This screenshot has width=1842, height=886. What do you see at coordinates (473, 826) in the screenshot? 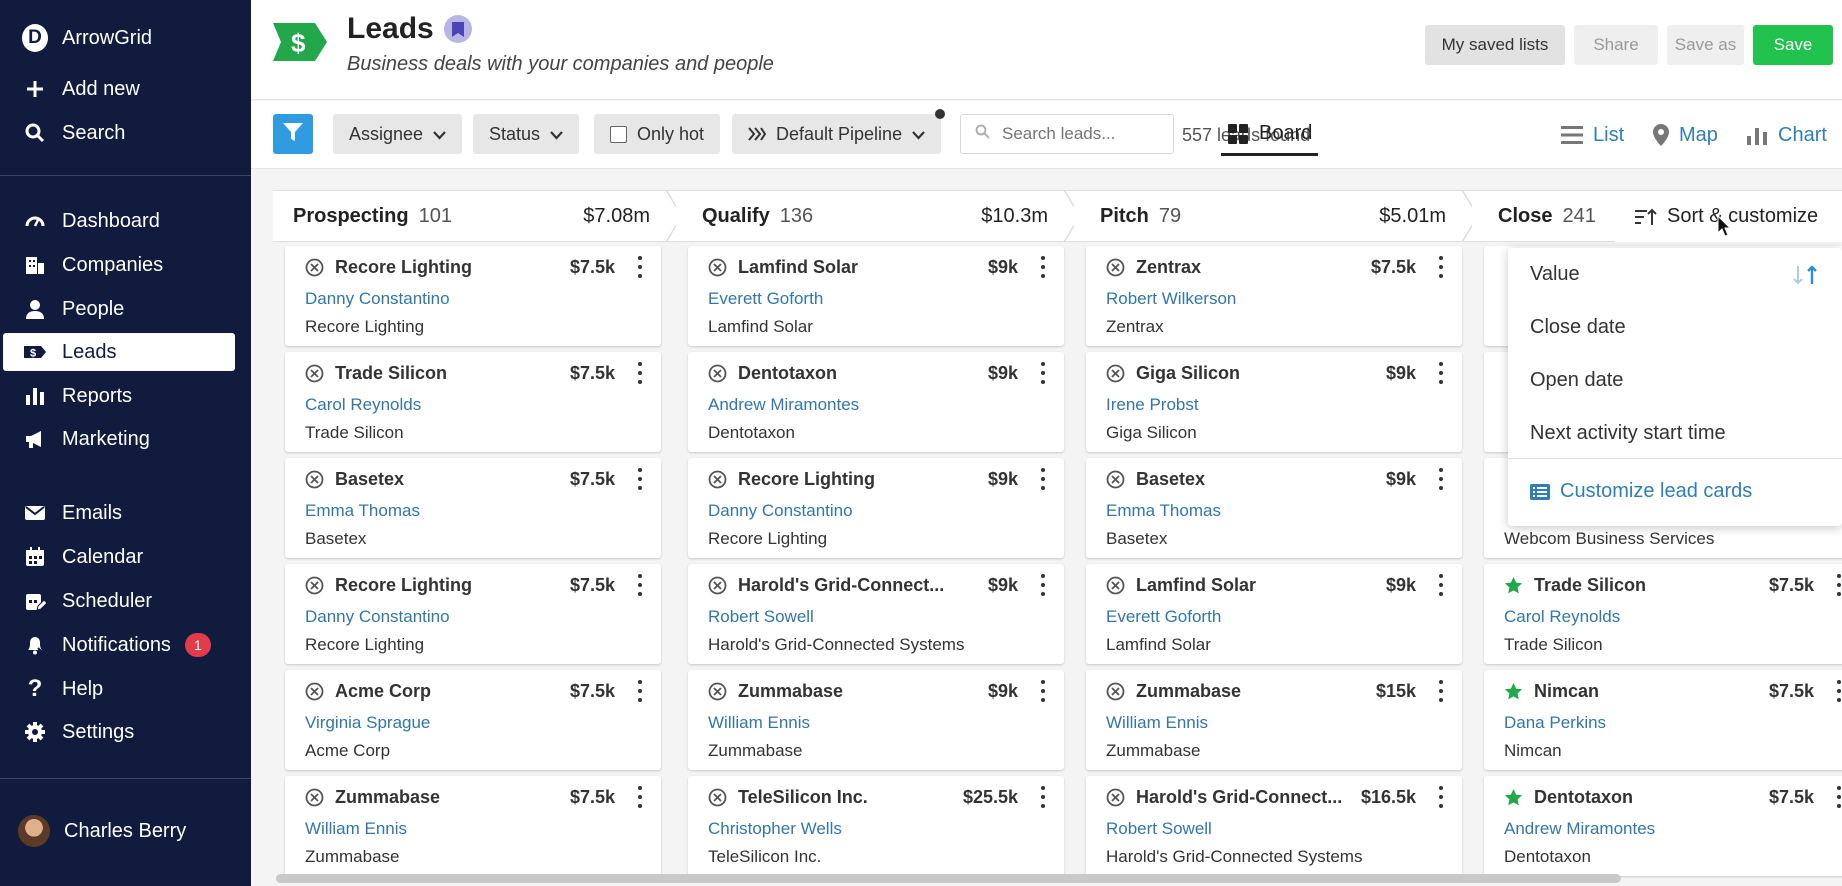
I see `lead-card: Zummabase $7.5k William Ennis Zummabase` at bounding box center [473, 826].